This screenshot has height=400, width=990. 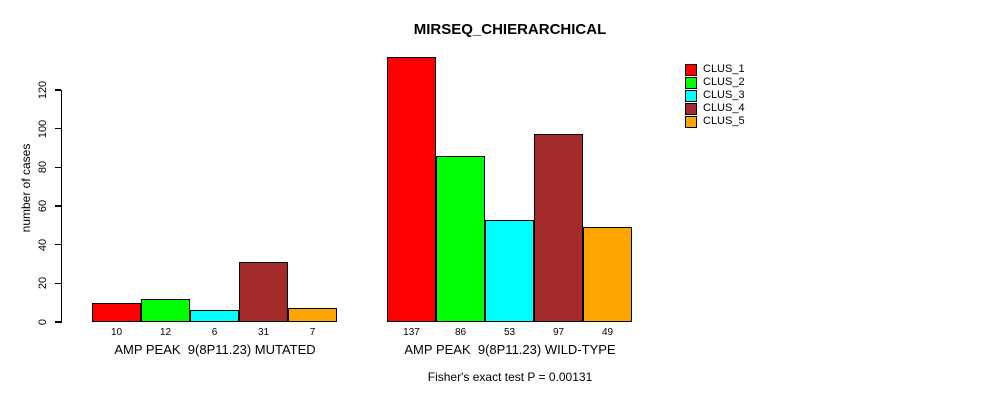 What do you see at coordinates (607, 274) in the screenshot?
I see `bar-clus_5-group1` at bounding box center [607, 274].